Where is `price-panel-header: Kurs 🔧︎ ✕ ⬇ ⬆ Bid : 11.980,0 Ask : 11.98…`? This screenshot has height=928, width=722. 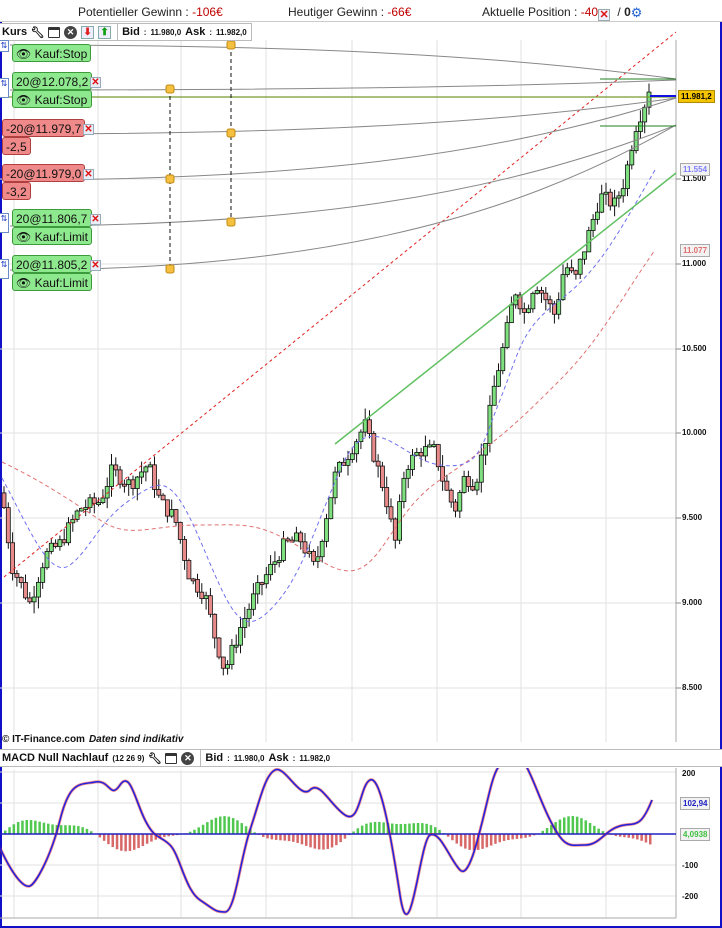
price-panel-header: Kurs 🔧︎ ✕ ⬇ ⬆ Bid : 11.980,0 Ask : 11.98… is located at coordinates (126, 32).